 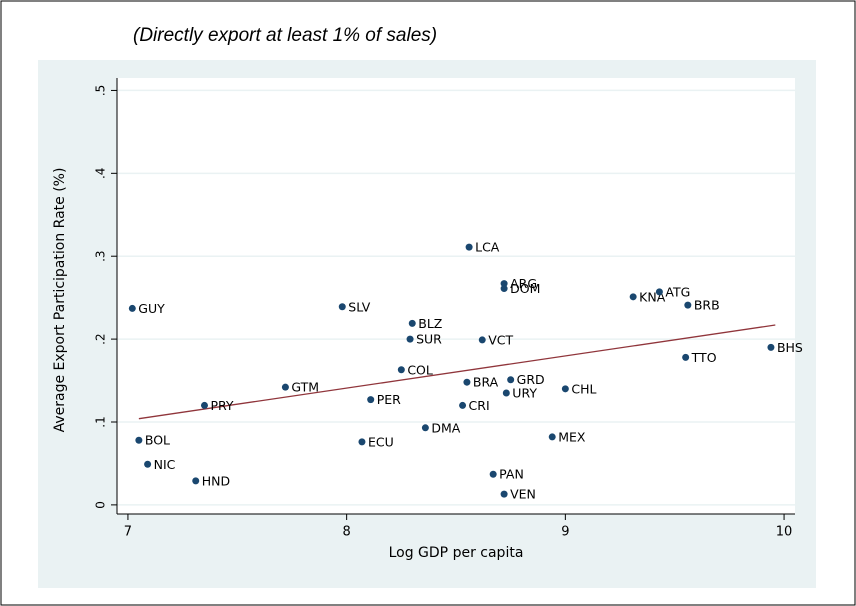 What do you see at coordinates (101, 173) in the screenshot?
I see `y-tick-label: .4` at bounding box center [101, 173].